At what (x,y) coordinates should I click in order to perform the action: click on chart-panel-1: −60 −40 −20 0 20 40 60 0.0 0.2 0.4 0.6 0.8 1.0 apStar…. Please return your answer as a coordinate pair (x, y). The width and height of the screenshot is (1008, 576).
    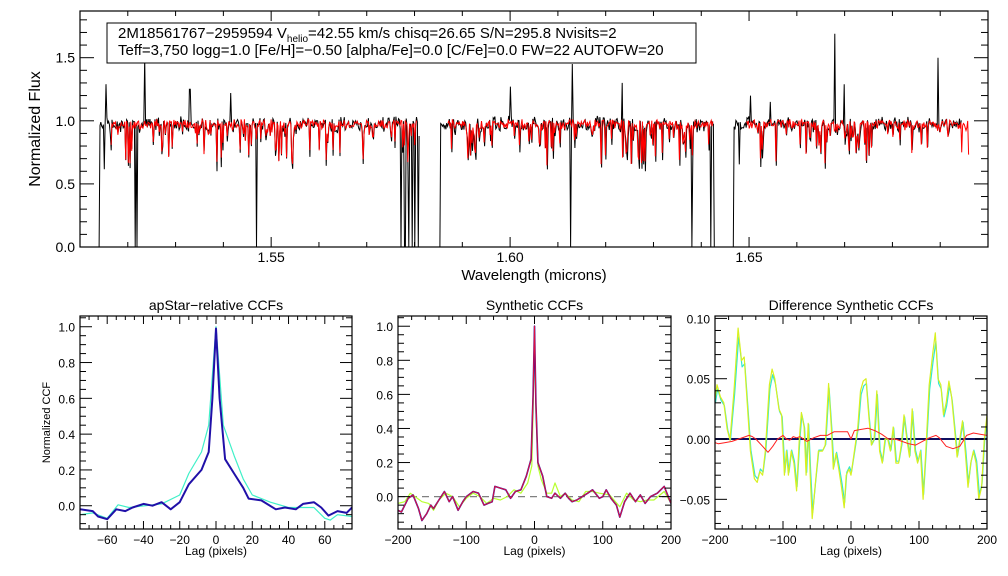
    Looking at the image, I should click on (197, 427).